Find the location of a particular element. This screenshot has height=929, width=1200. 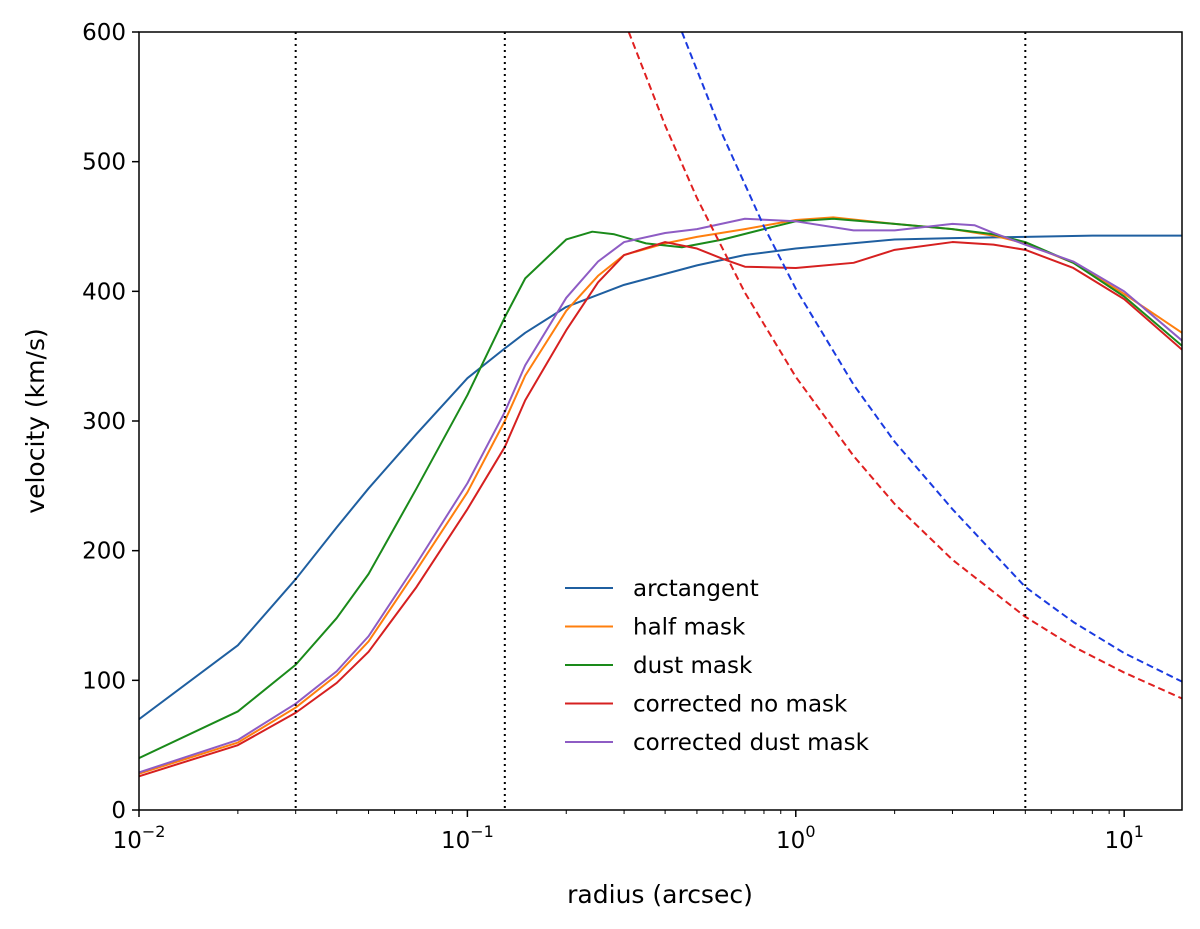

x-tick-label: 10⁻² is located at coordinates (139, 838).